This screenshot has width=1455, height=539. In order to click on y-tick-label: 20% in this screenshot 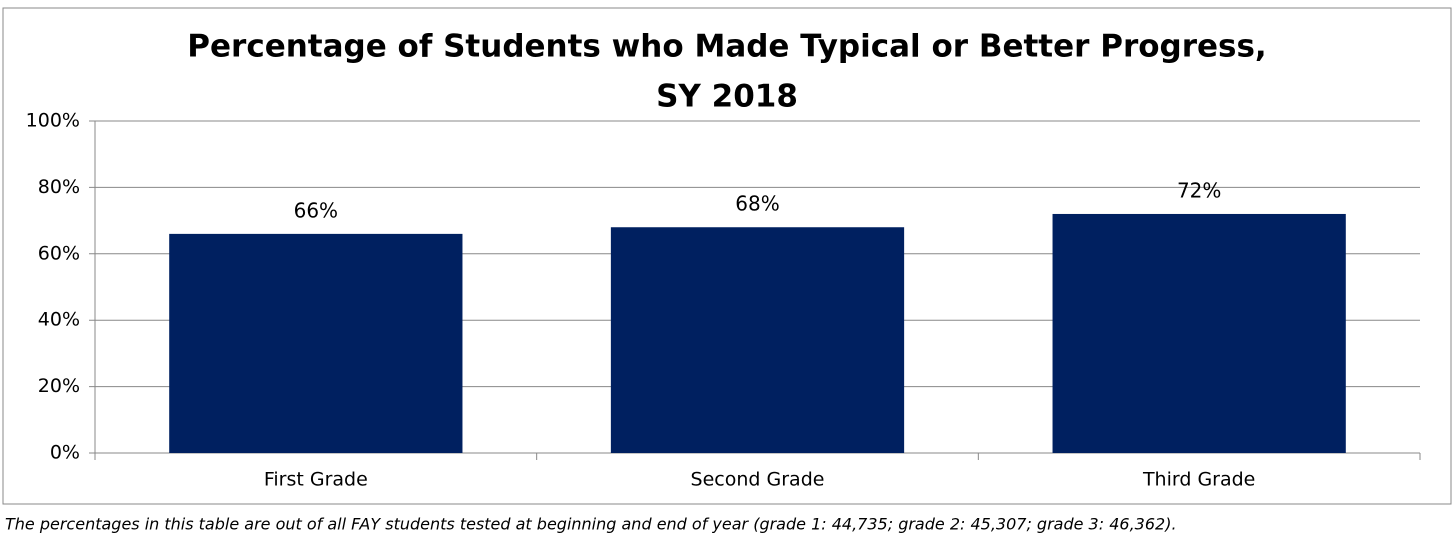, I will do `click(59, 386)`.